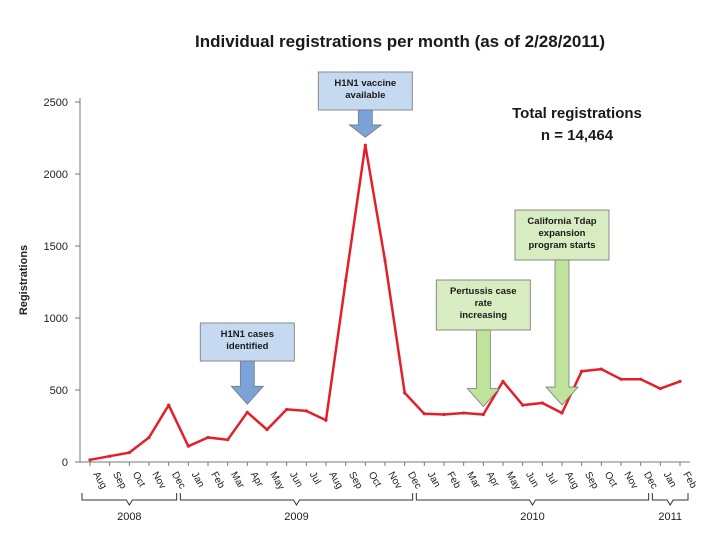  What do you see at coordinates (62, 283) in the screenshot?
I see `y-ticks: 0 500 1000 1500 2000 2500` at bounding box center [62, 283].